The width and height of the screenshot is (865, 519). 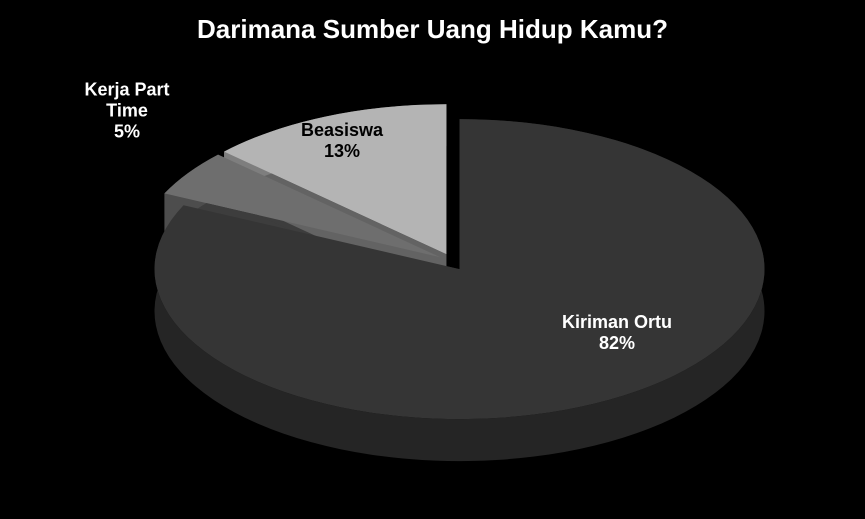 I want to click on data-label: Beasiswa 13%, so click(x=342, y=141).